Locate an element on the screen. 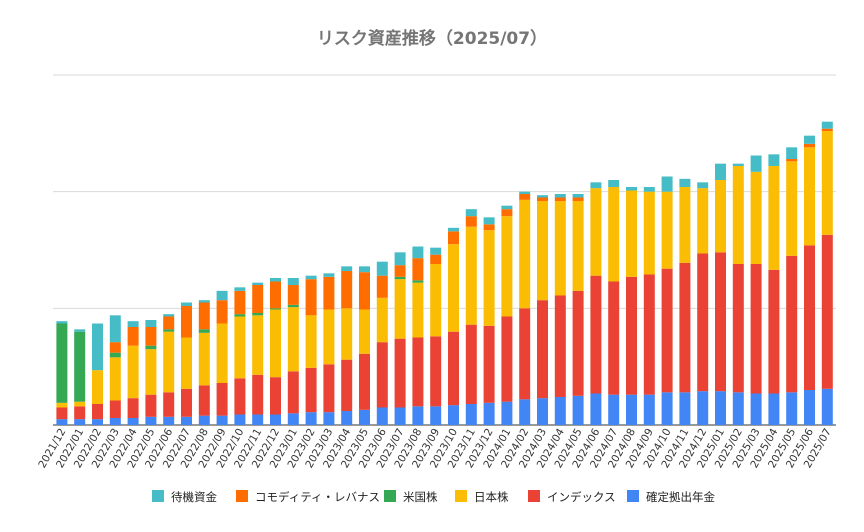 The width and height of the screenshot is (864, 532). legend-label: 待機資金 is located at coordinates (194, 497).